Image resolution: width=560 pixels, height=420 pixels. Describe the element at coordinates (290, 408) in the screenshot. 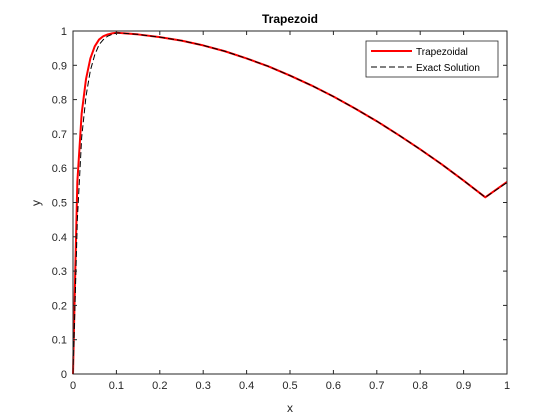

I see `x-axis-label: x` at that location.